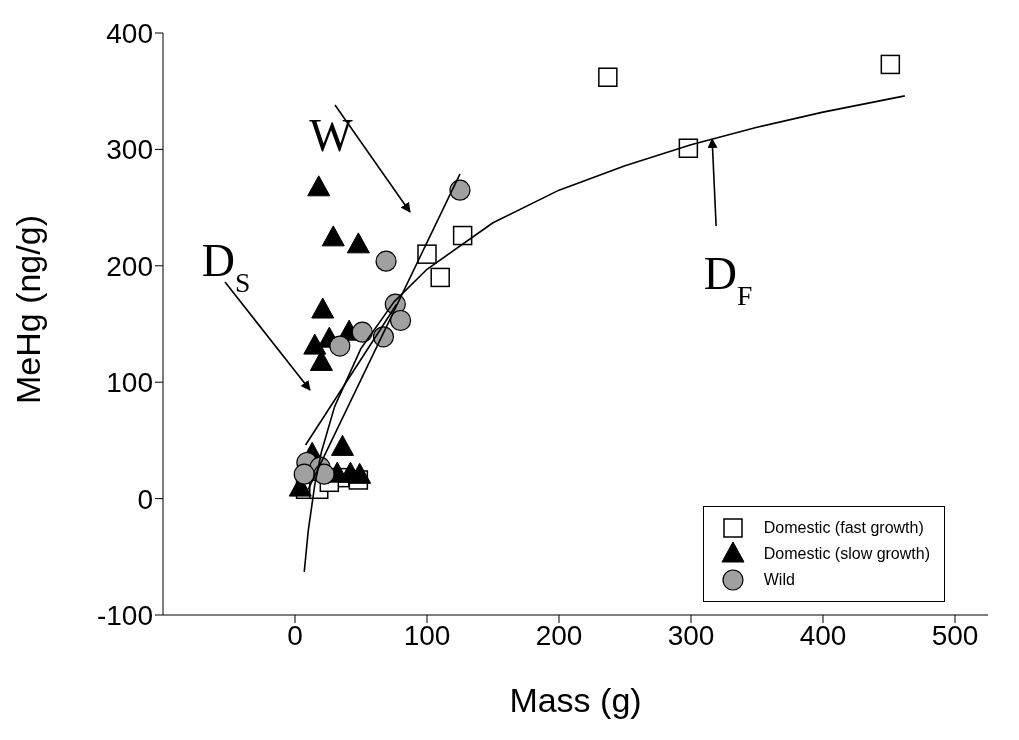 The image size is (1019, 740). What do you see at coordinates (846, 554) in the screenshot?
I see `legend-label: Domestic (slow growth)` at bounding box center [846, 554].